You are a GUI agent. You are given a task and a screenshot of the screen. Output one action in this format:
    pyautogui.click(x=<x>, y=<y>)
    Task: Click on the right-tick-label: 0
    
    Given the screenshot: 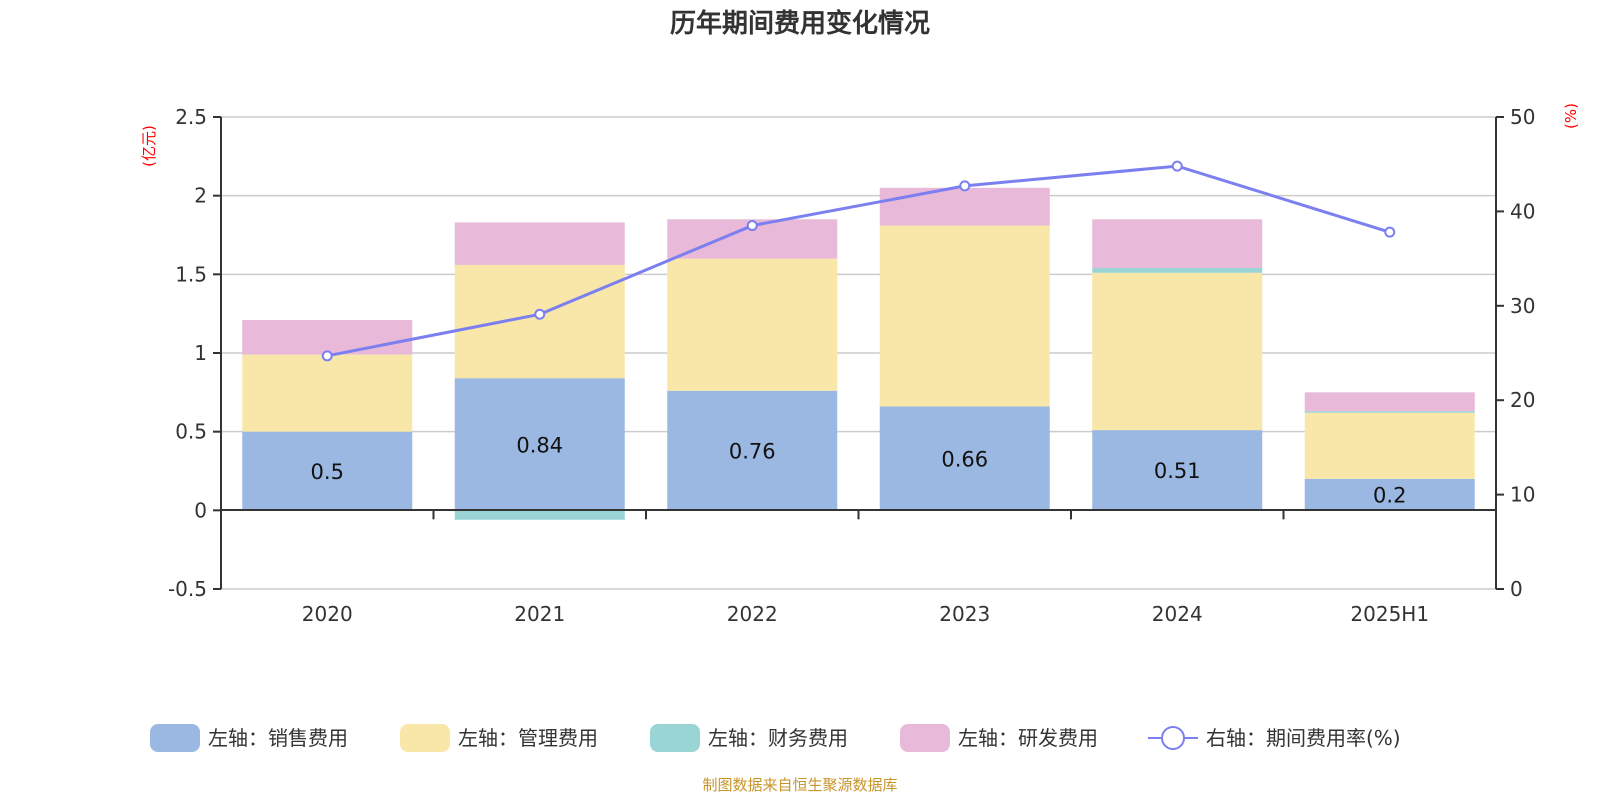 What is the action you would take?
    pyautogui.click(x=1516, y=589)
    